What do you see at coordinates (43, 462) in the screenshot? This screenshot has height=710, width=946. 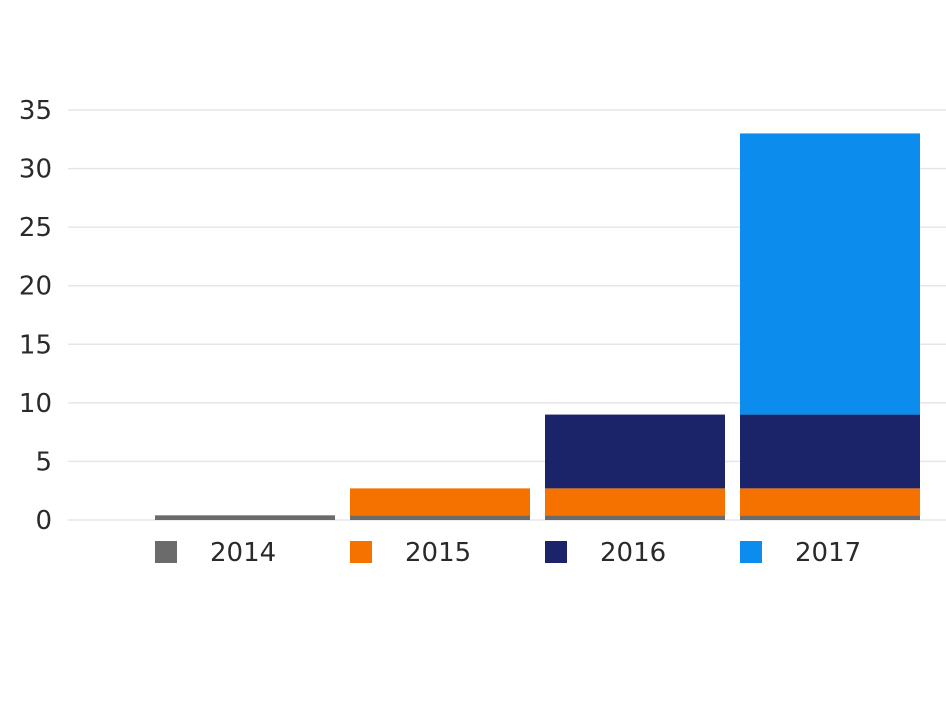 I see `y-tick-label: 5` at bounding box center [43, 462].